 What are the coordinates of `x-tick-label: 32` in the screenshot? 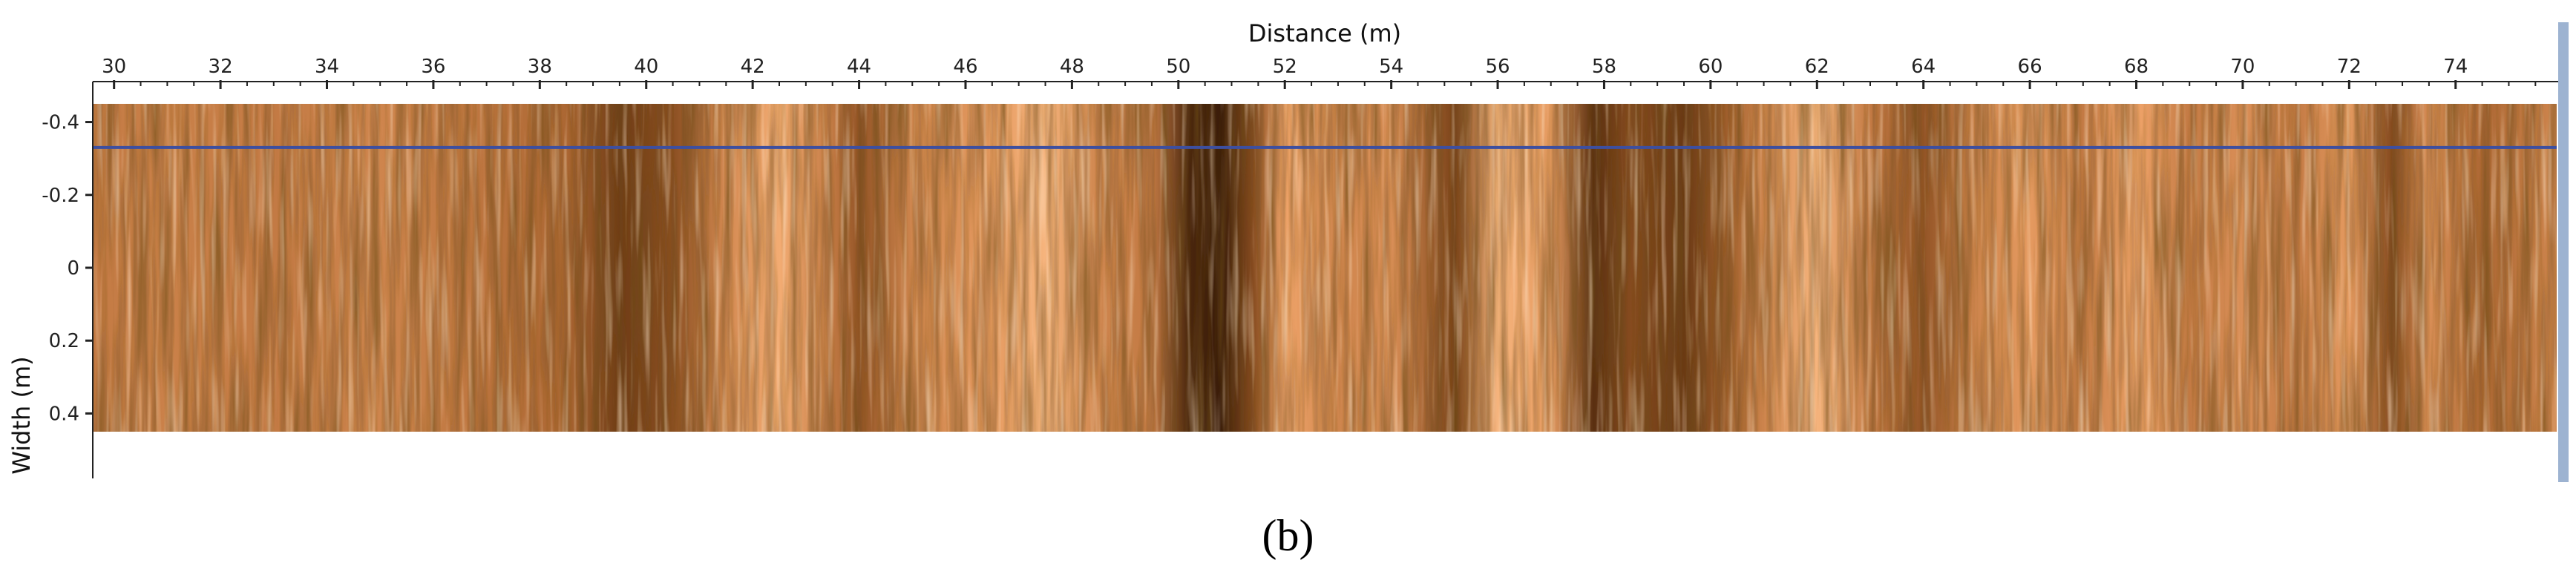 It's located at (221, 67).